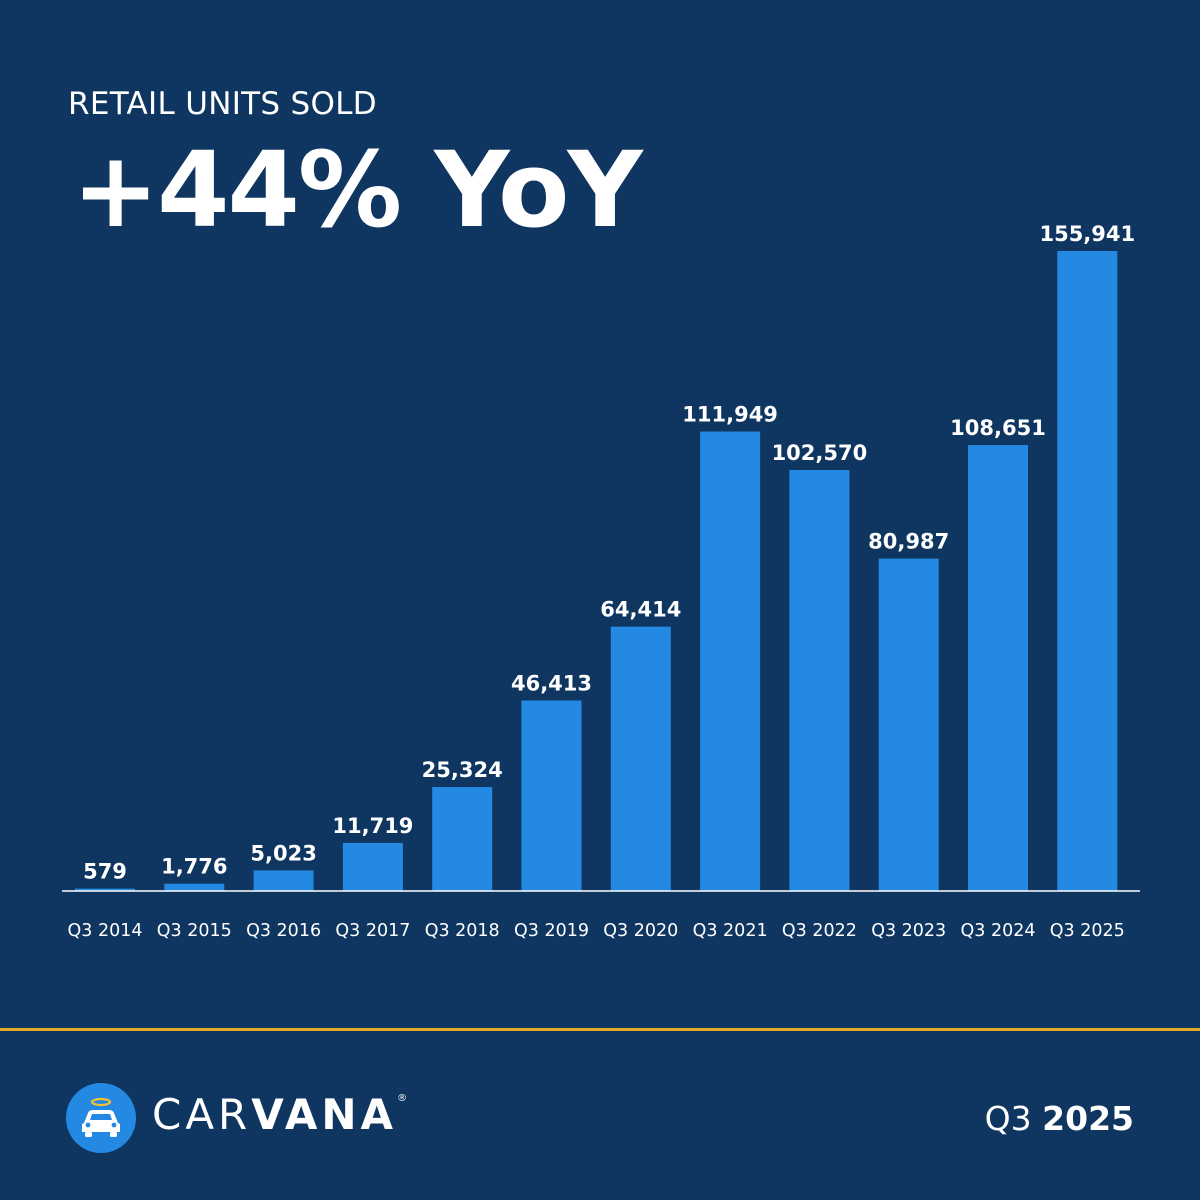 The image size is (1200, 1200). What do you see at coordinates (730, 931) in the screenshot?
I see `x-tick-label: Q3 2021` at bounding box center [730, 931].